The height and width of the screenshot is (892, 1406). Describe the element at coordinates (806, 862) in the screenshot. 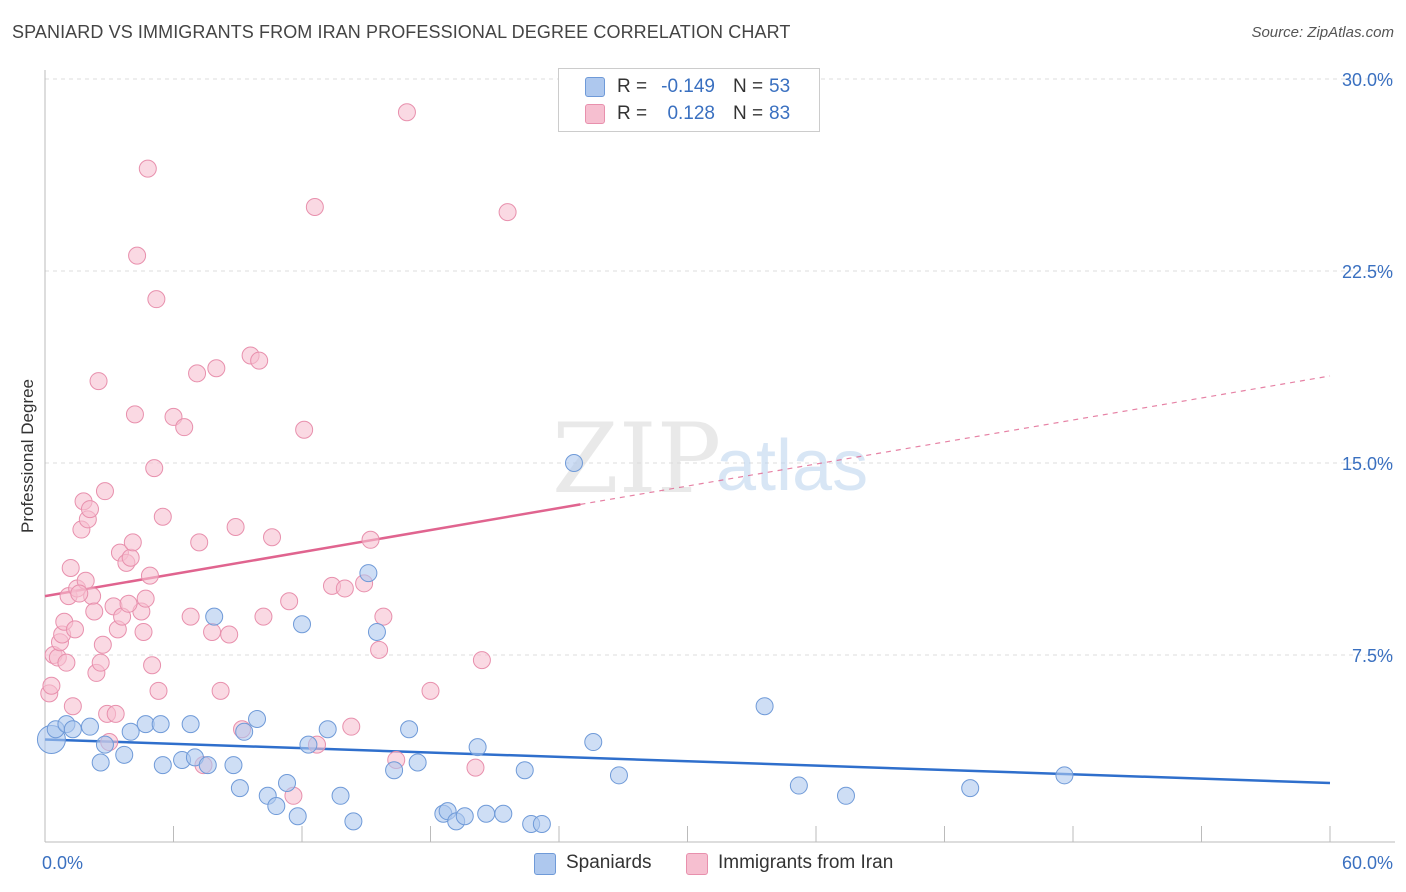

I see `legend-label: Immigrants from Iran` at that location.